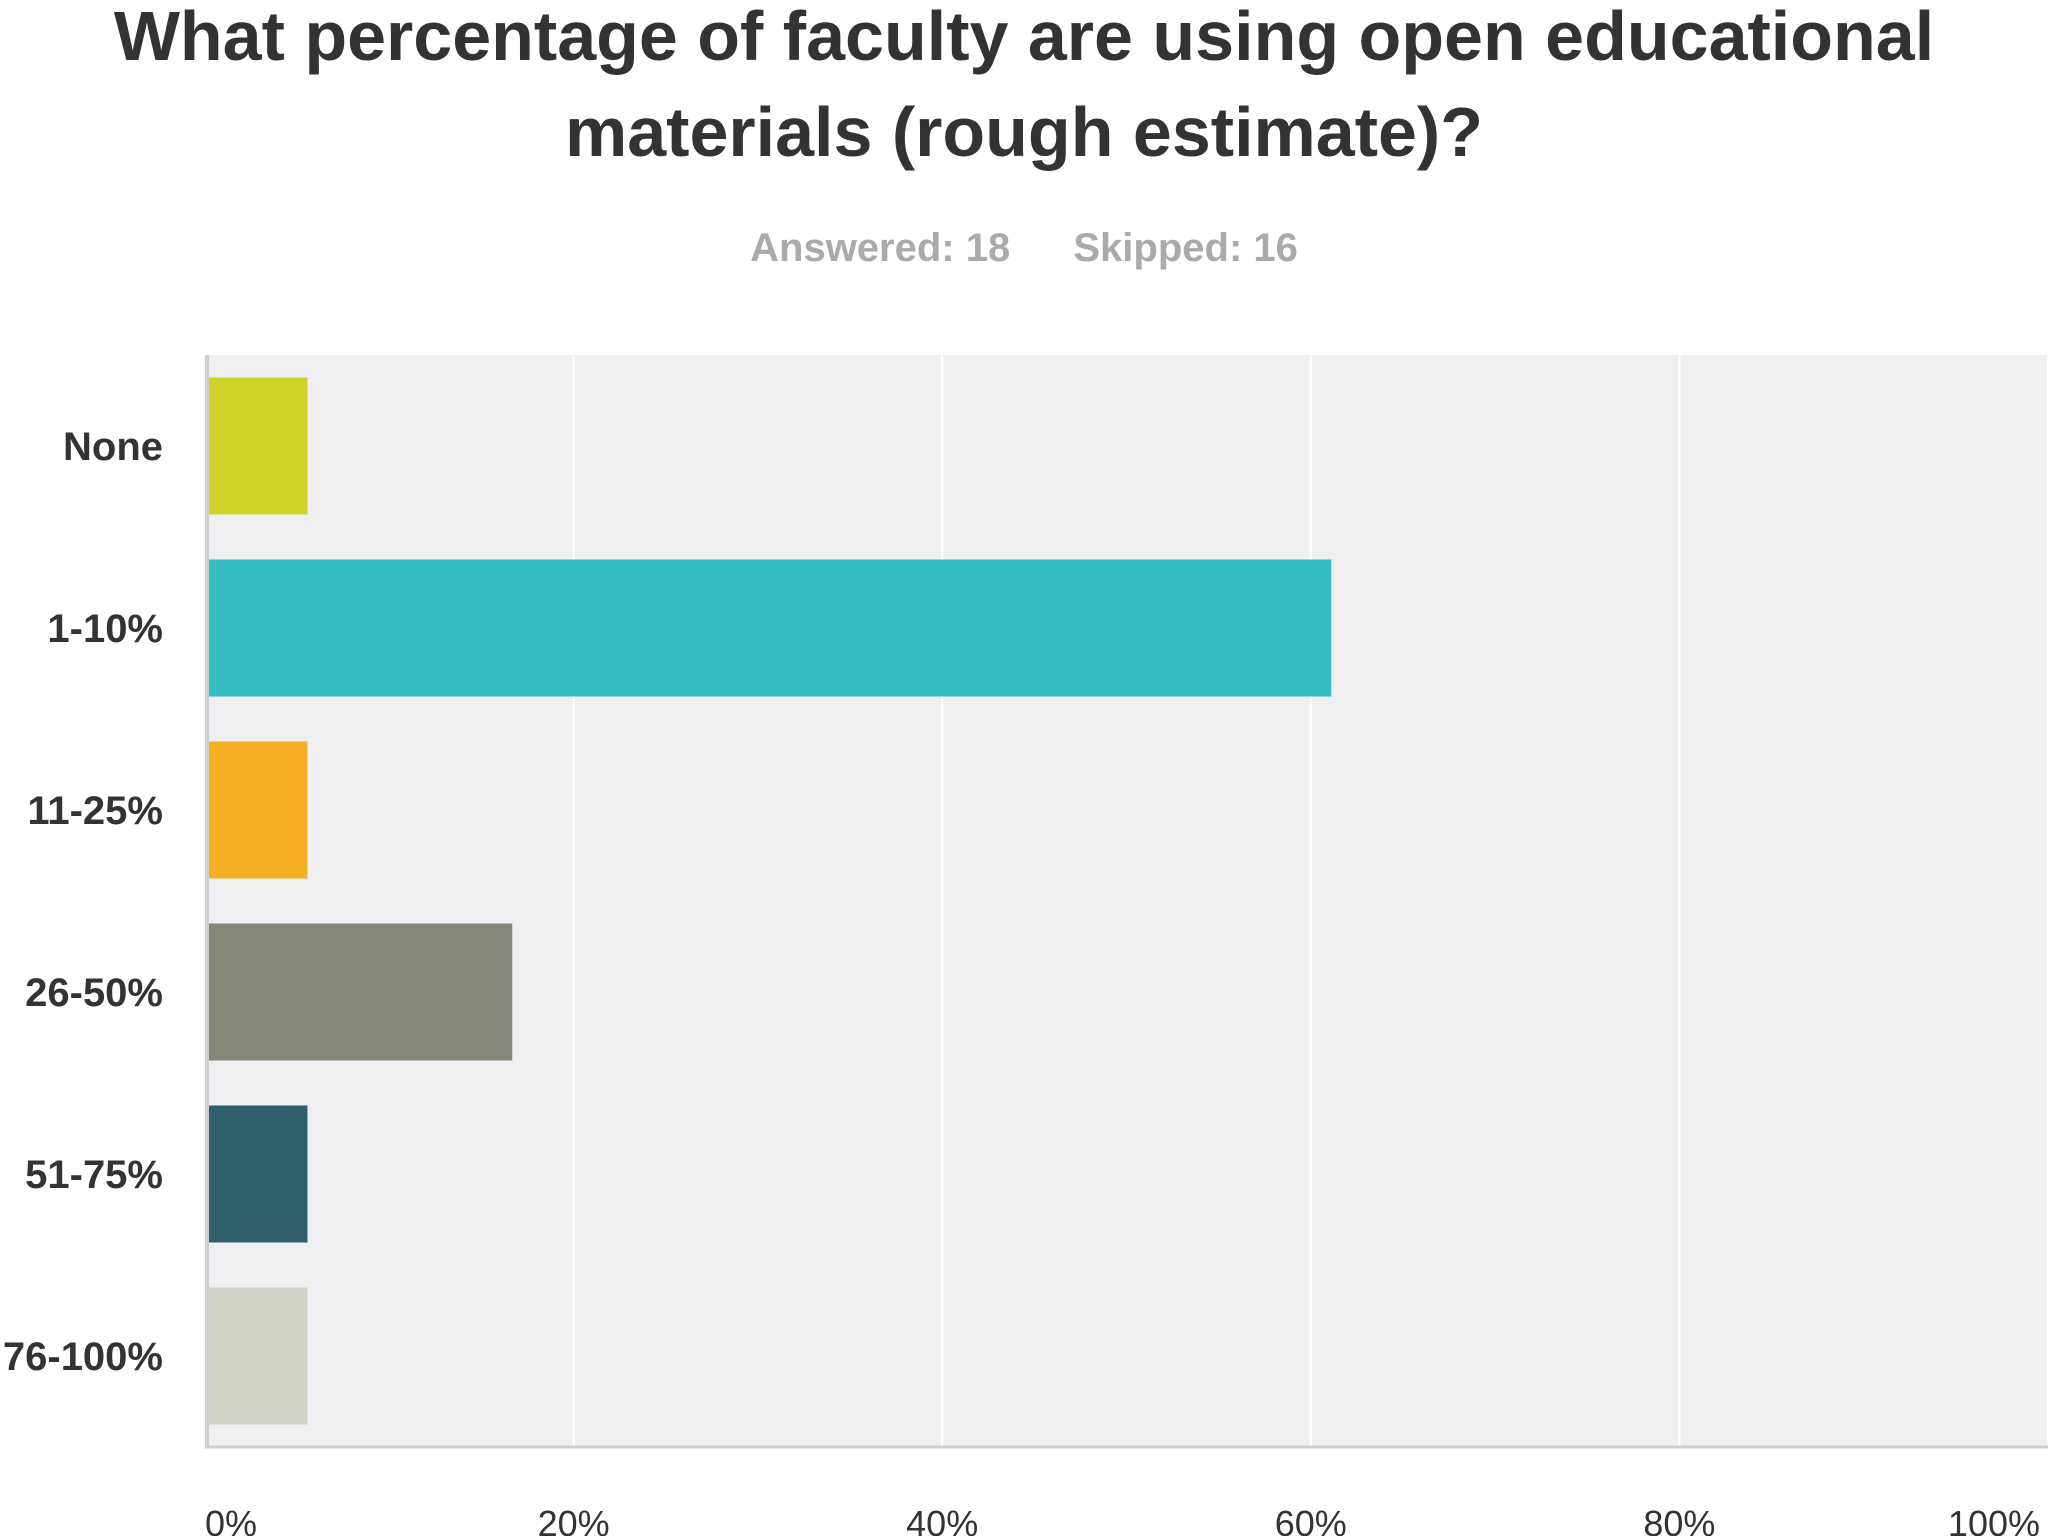  What do you see at coordinates (113, 447) in the screenshot?
I see `category-label-0: None` at bounding box center [113, 447].